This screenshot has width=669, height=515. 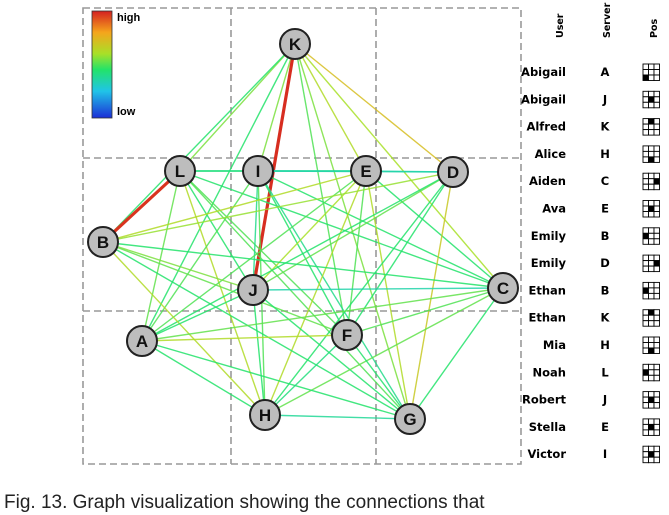 I want to click on node-I: I, so click(x=258, y=171).